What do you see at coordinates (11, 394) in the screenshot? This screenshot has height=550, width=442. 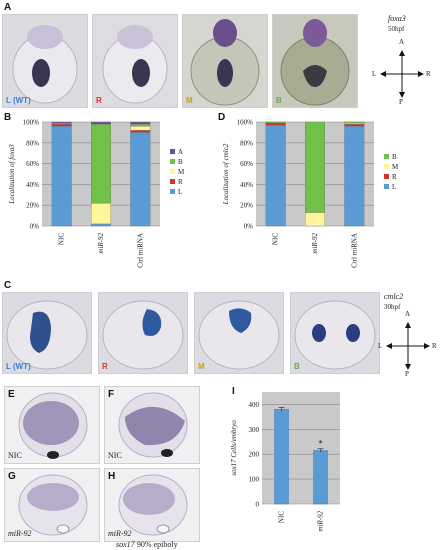 I see `panel-letter: E` at bounding box center [11, 394].